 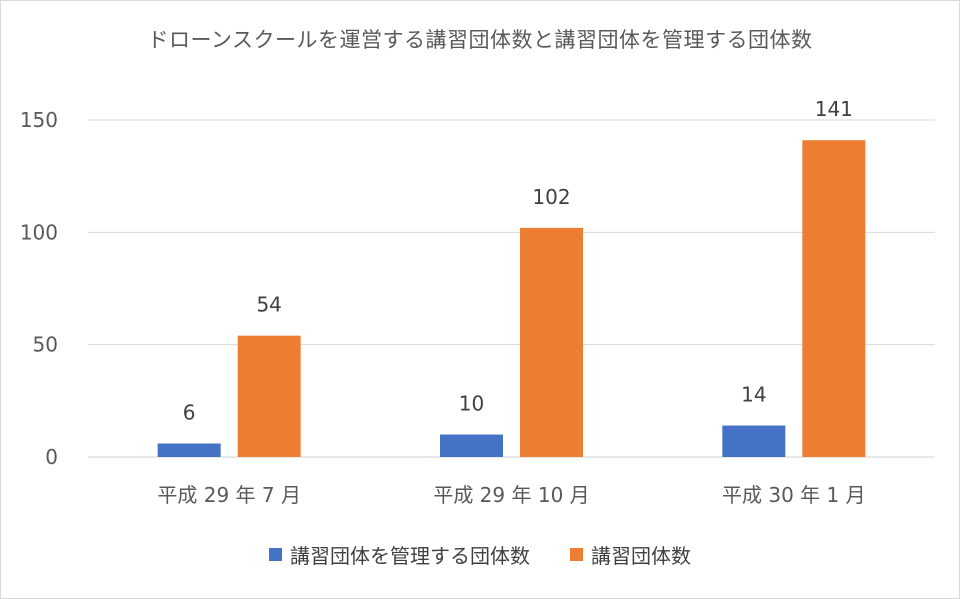 What do you see at coordinates (471, 404) in the screenshot?
I see `data-label: 10` at bounding box center [471, 404].